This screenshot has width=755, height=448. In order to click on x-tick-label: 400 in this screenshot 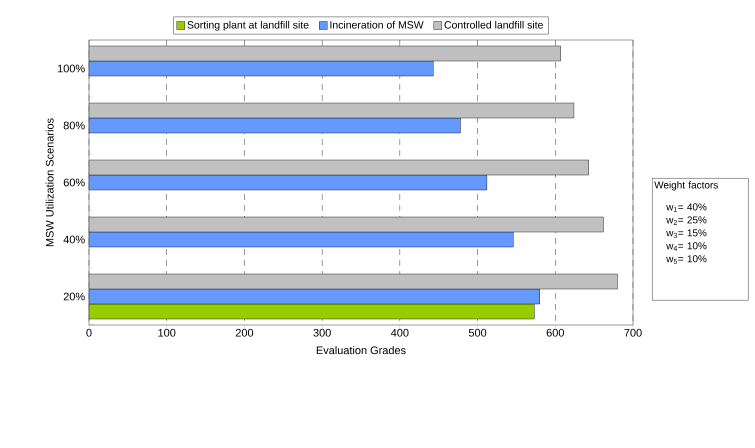, I will do `click(399, 332)`.